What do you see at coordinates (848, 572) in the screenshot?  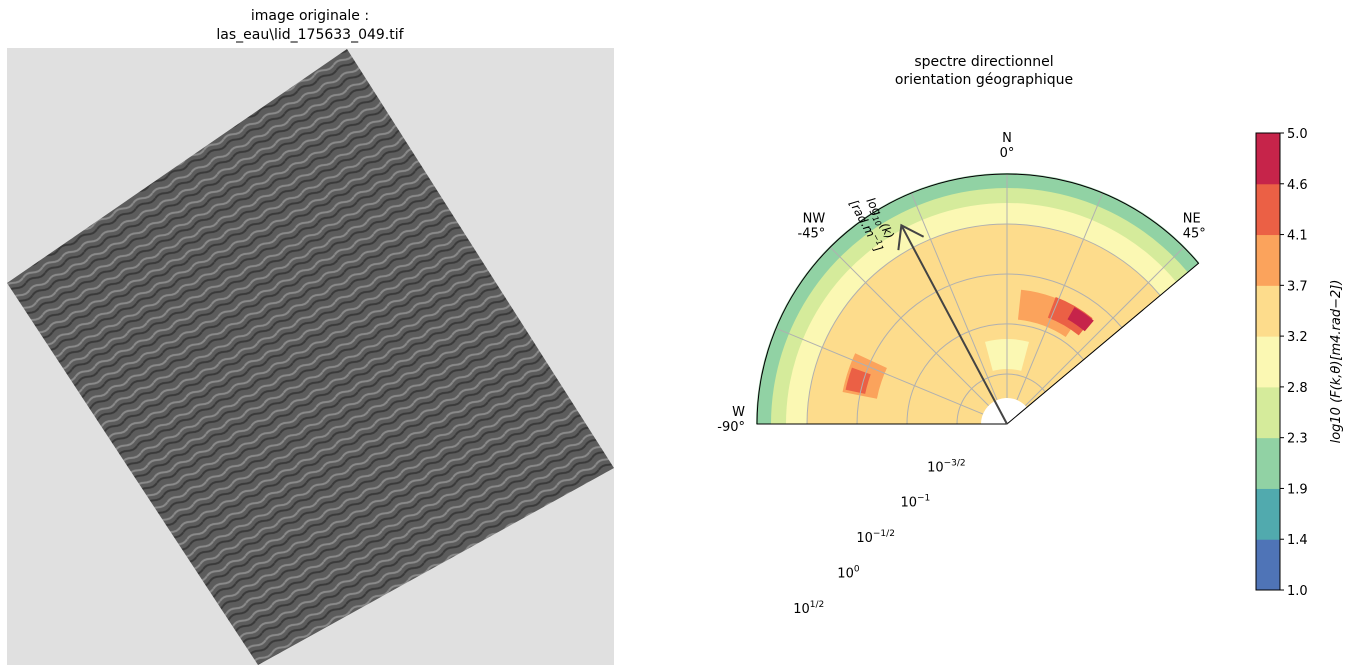 I see `radial-tick-label: 10⁰` at bounding box center [848, 572].